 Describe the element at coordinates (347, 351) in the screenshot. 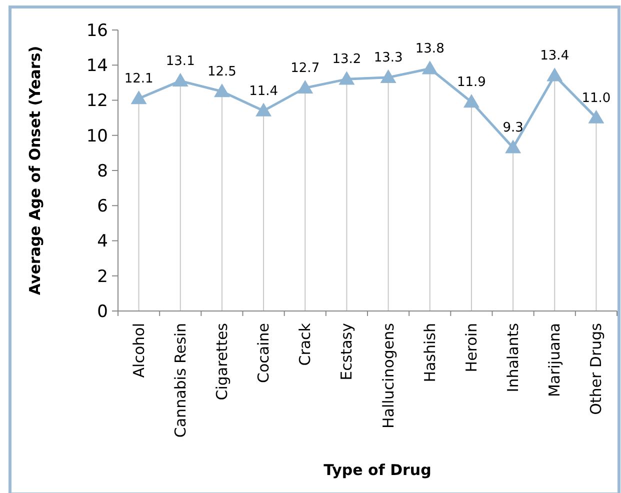

I see `x-tick-label: Ecstasy` at that location.